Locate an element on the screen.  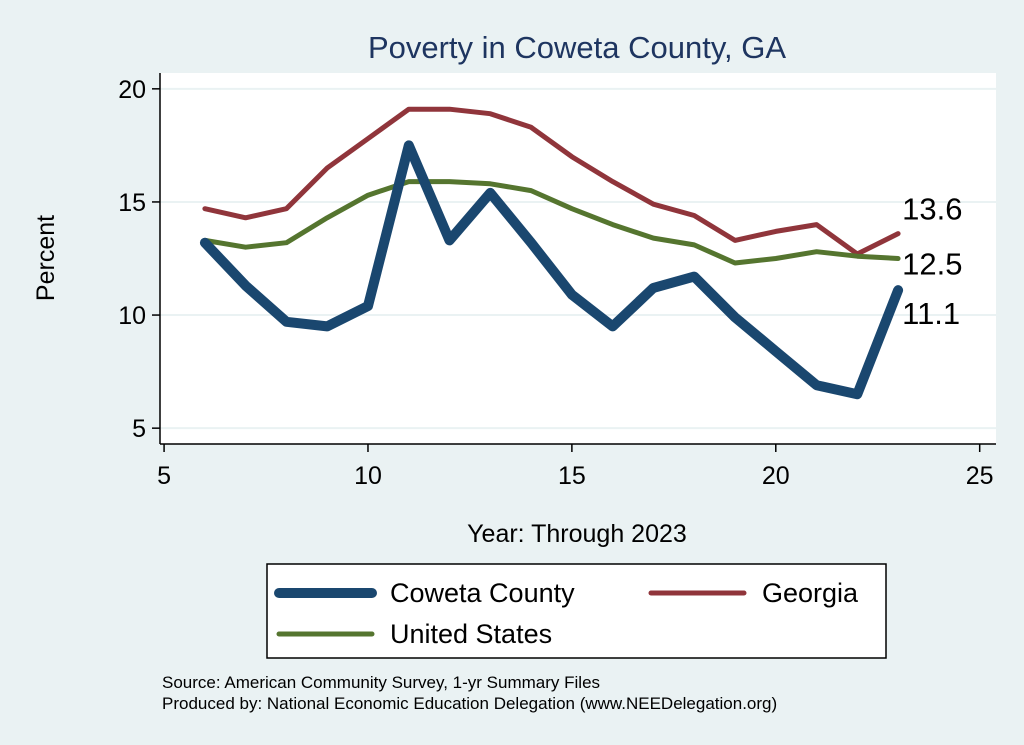
legend-label-united-states: United States is located at coordinates (471, 634).